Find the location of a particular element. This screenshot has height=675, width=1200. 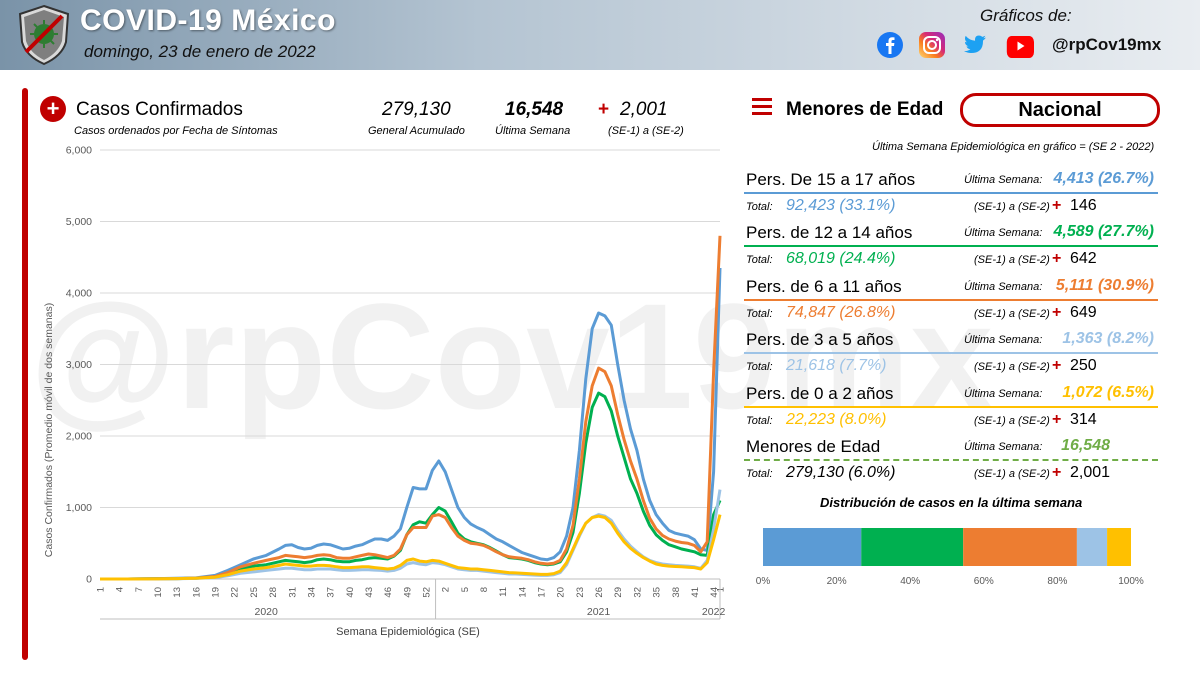

diff-value: 2,001 is located at coordinates (1090, 472).